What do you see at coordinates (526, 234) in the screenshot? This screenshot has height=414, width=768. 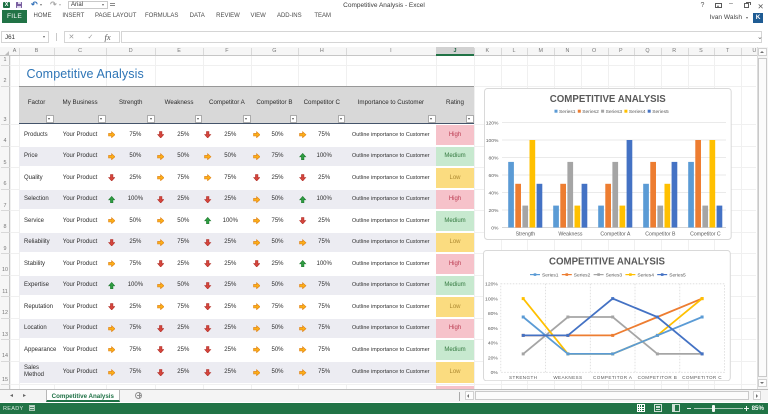 I see `svg-text: Strength` at bounding box center [526, 234].